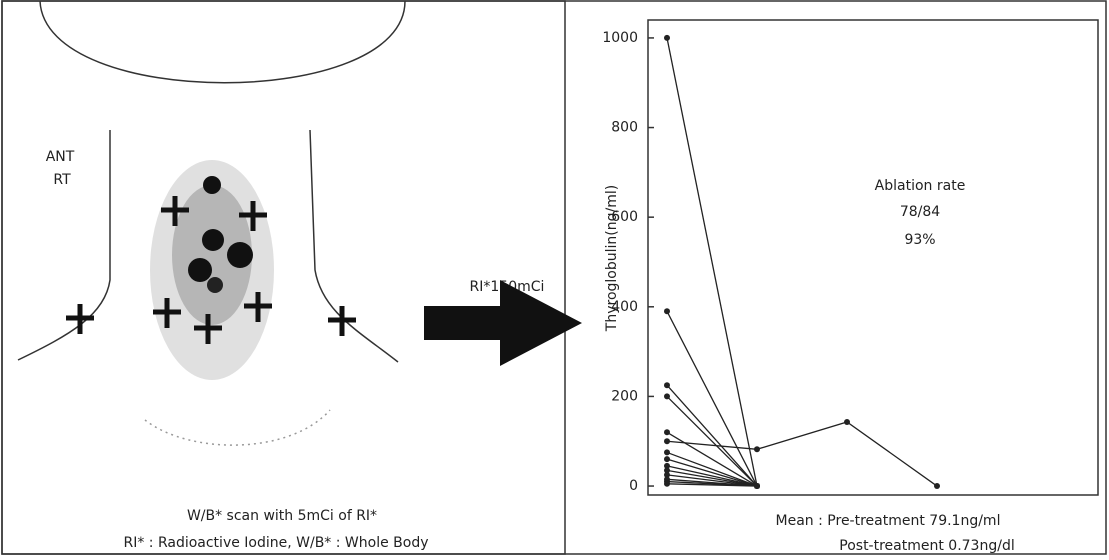 This screenshot has height=560, width=1109. What do you see at coordinates (503, 323) in the screenshot?
I see `arrow` at bounding box center [503, 323].